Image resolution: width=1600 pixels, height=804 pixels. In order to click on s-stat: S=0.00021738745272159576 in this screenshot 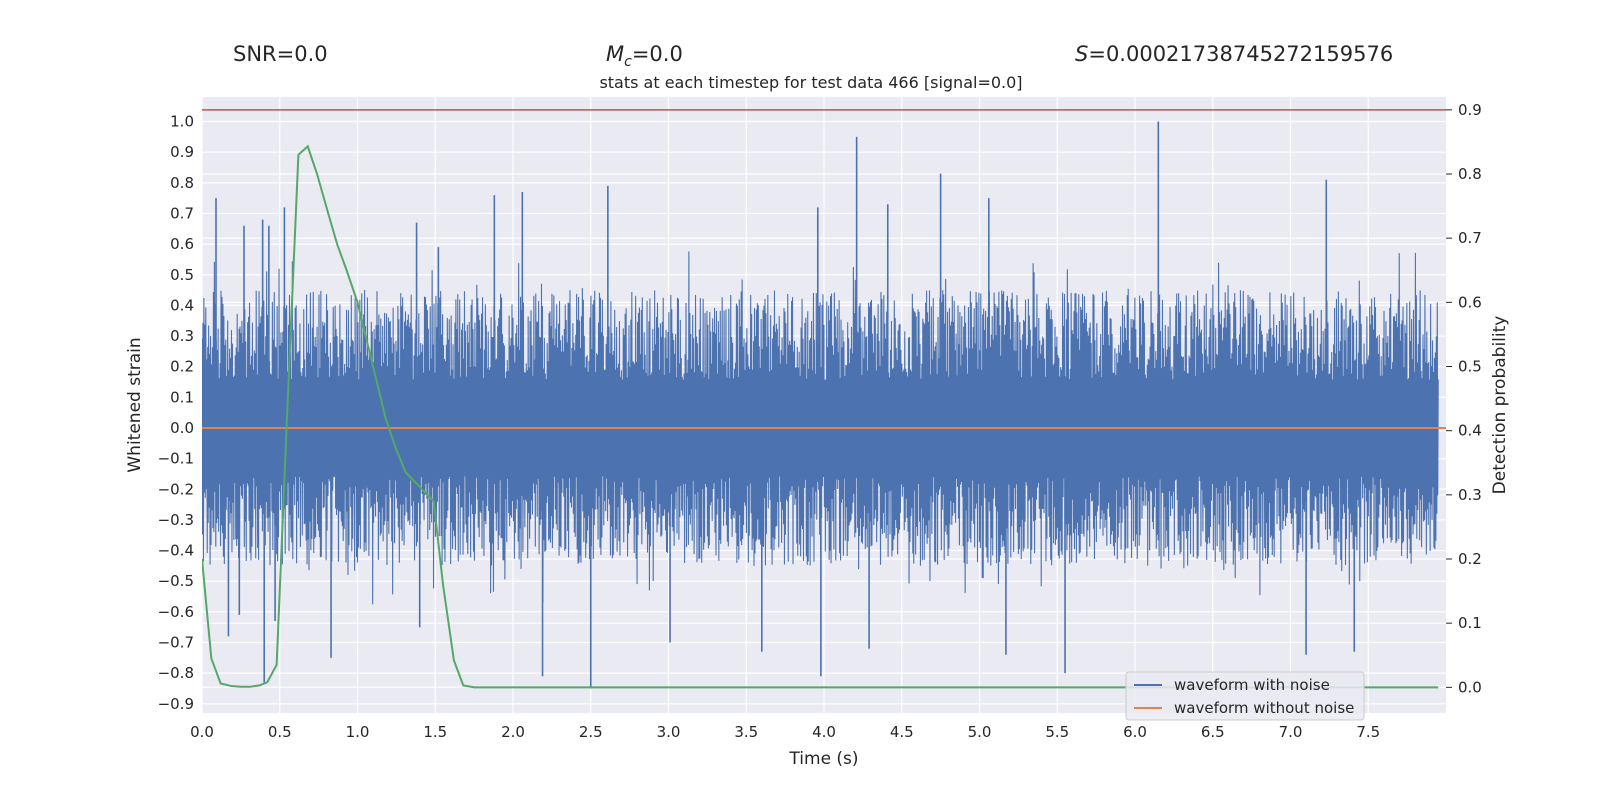, I will do `click(1234, 54)`.